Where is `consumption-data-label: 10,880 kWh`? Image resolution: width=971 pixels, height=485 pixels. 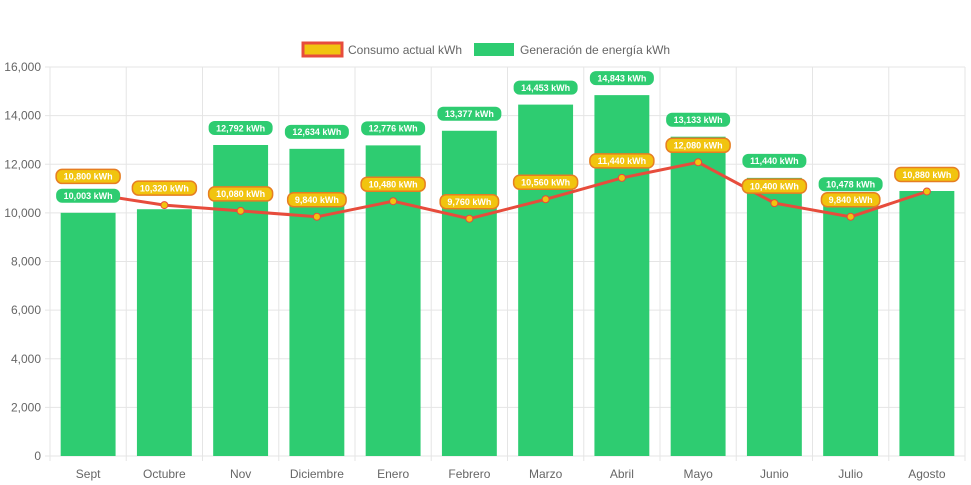
consumption-data-label: 10,880 kWh is located at coordinates (926, 175).